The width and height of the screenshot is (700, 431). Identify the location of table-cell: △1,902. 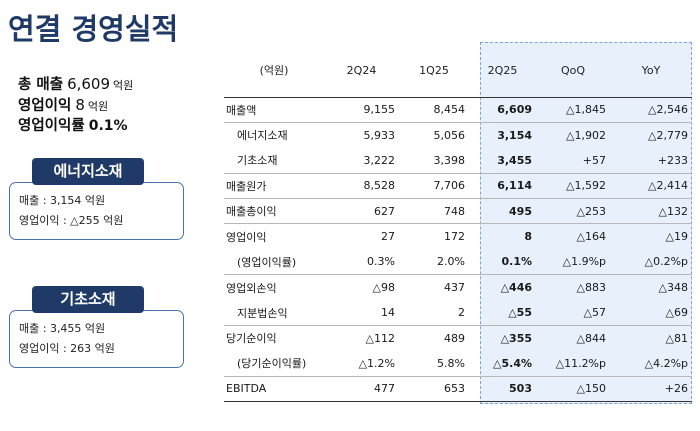
(586, 135).